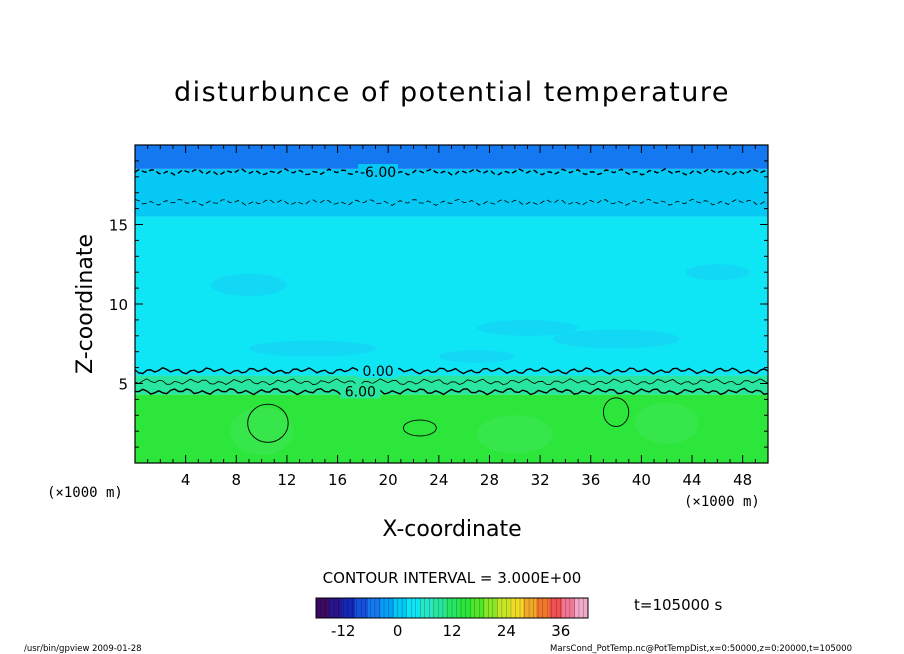  Describe the element at coordinates (83, 649) in the screenshot. I see `footer-left: /usr/bin/gpview 2009-01-28` at that location.